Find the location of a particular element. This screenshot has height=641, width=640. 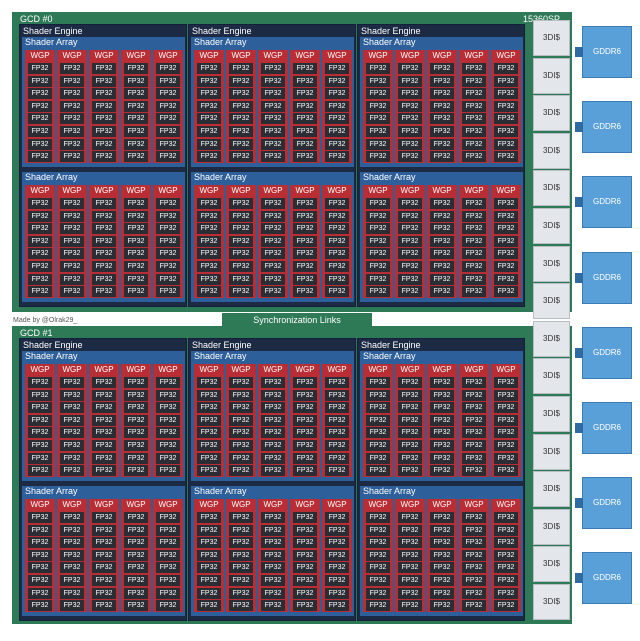

shader-engine-label: Shader Engine is located at coordinates (53, 345).